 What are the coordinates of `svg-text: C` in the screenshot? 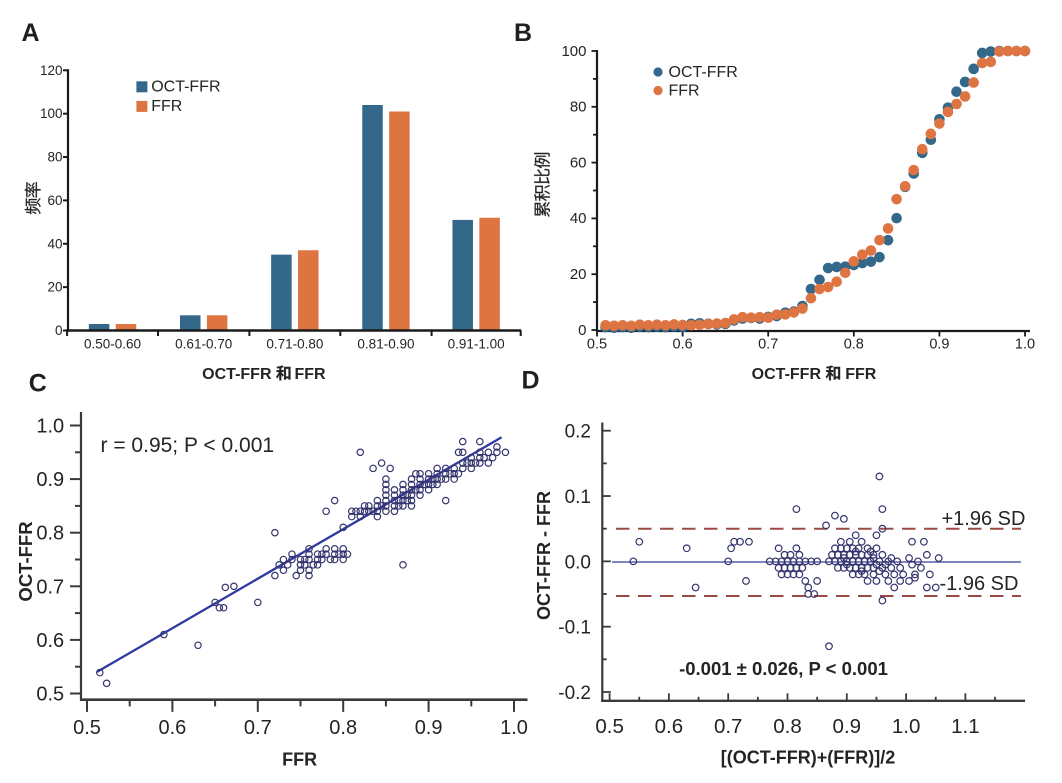 It's located at (38, 383).